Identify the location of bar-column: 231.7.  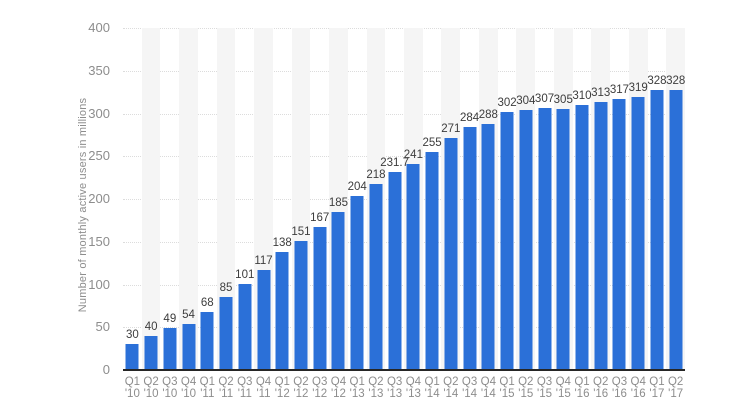
(394, 199).